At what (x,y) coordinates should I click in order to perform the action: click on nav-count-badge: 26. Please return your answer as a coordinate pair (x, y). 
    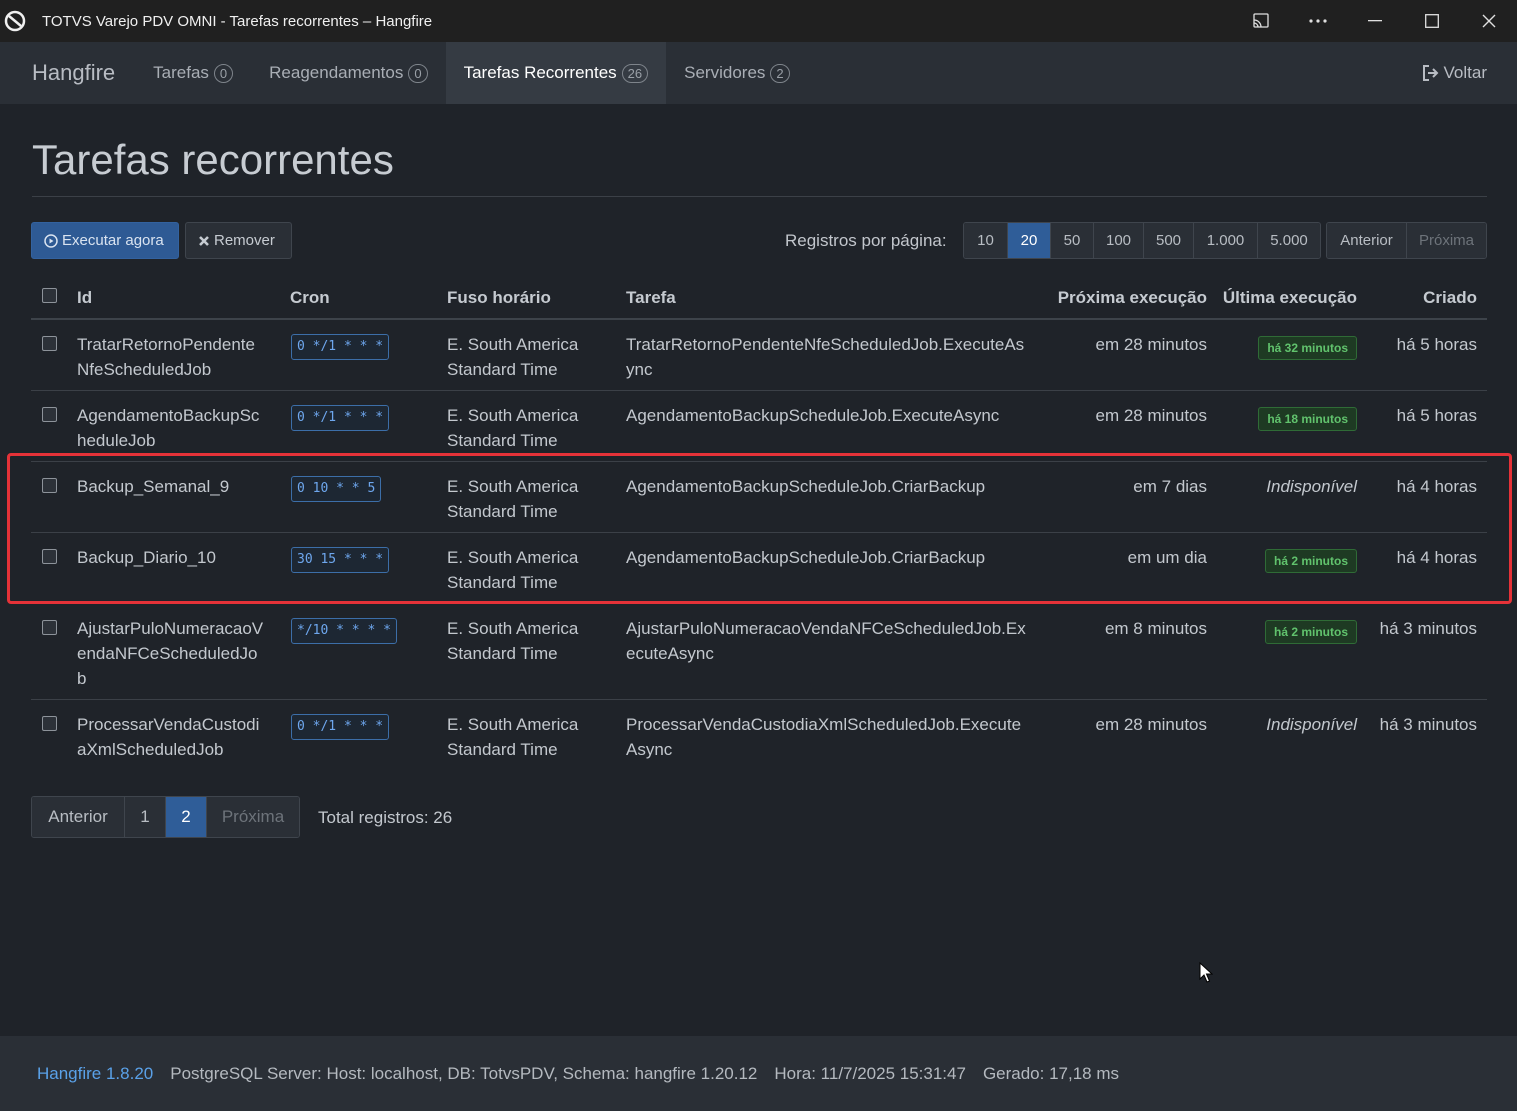
    Looking at the image, I should click on (635, 73).